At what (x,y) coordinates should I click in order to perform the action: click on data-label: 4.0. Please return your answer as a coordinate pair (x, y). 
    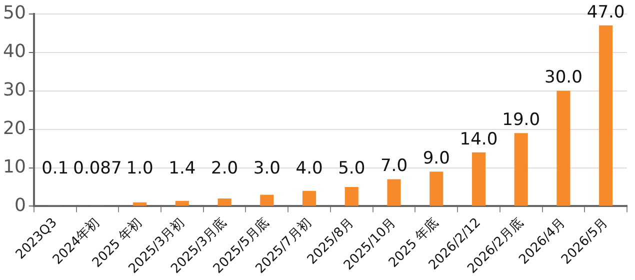
    Looking at the image, I should click on (309, 168).